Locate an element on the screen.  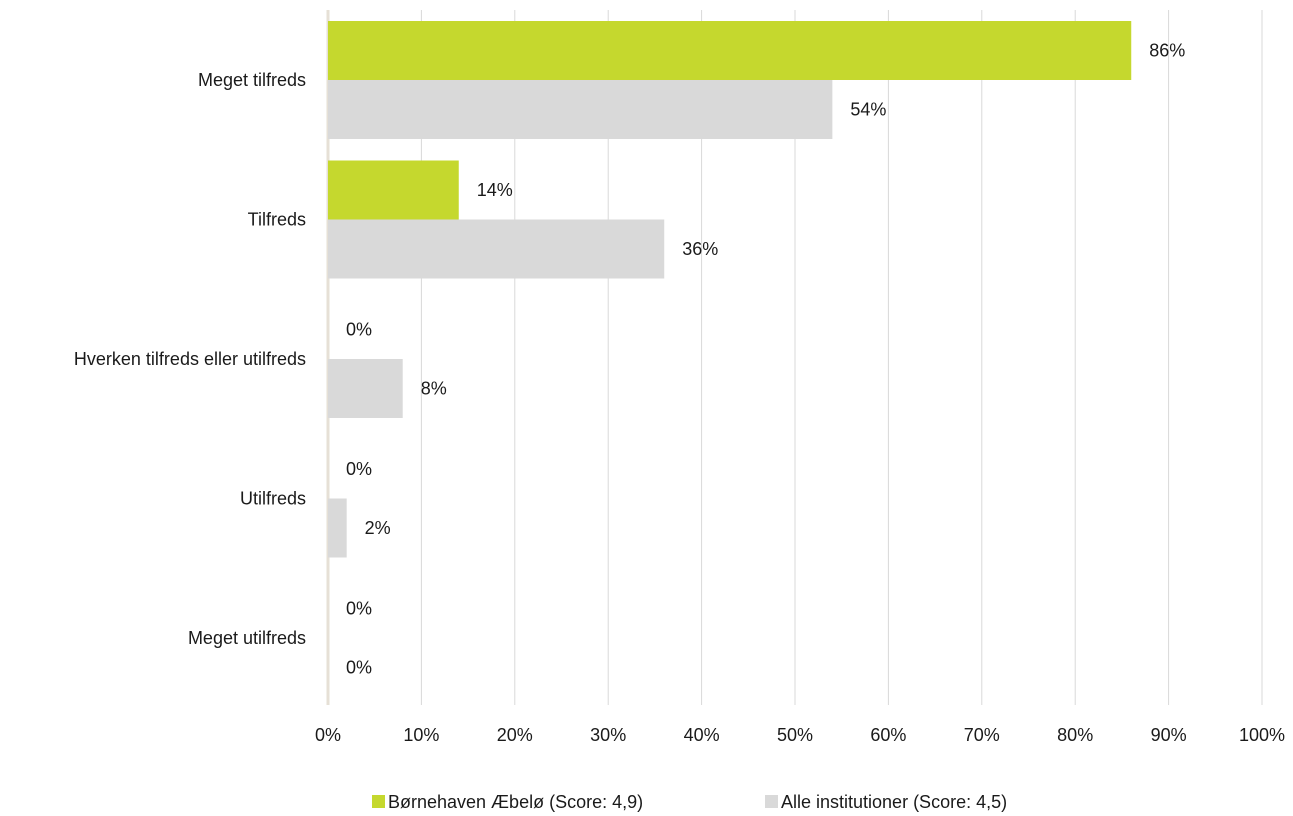
legend-label: Alle institutioner (Score: 4,5) is located at coordinates (894, 802).